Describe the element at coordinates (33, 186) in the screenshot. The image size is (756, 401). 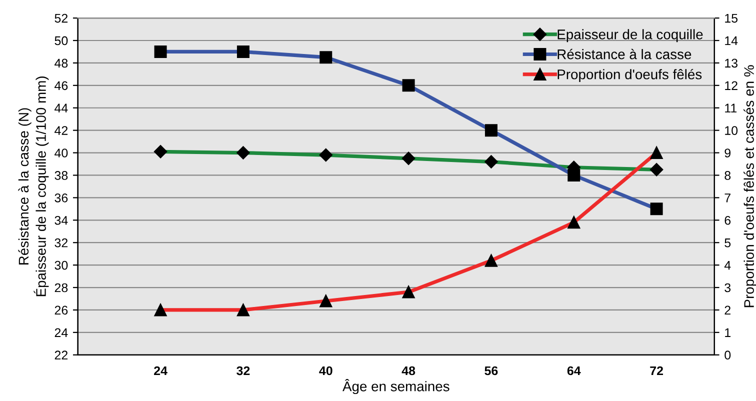
I see `y-axis-title: Résistance à la casse (N) Épaisseur de la coquille (1/100 mm)` at that location.